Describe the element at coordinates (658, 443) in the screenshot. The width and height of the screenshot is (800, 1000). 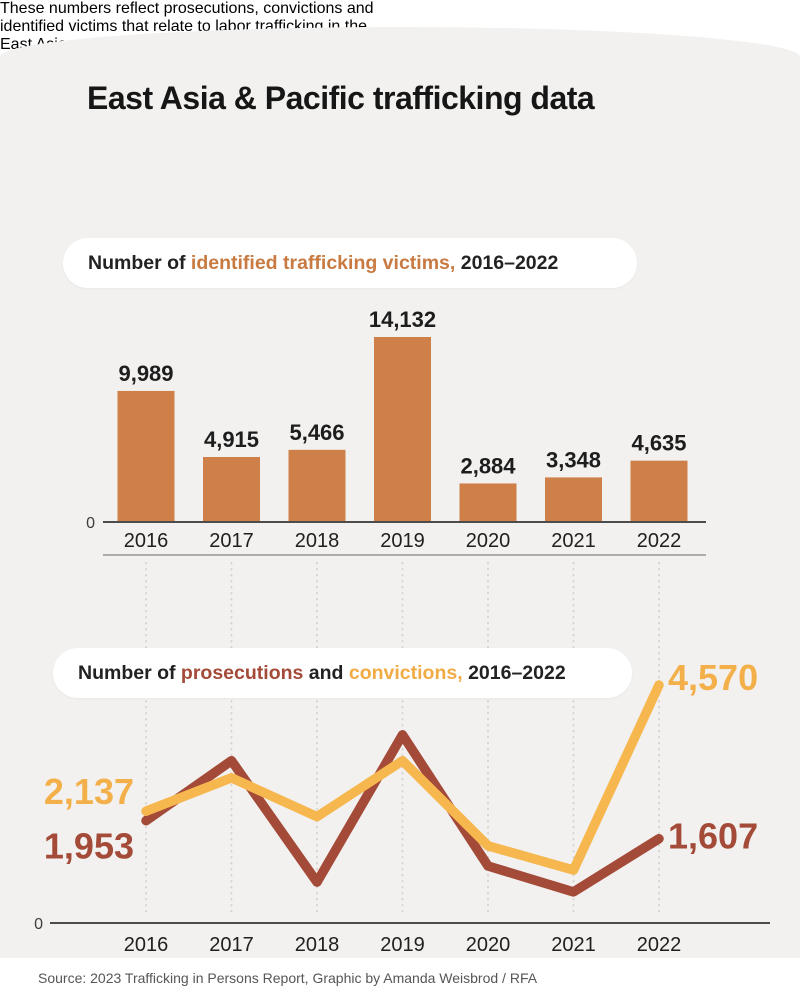
I see `bar-value-label-2022: 4,635` at that location.